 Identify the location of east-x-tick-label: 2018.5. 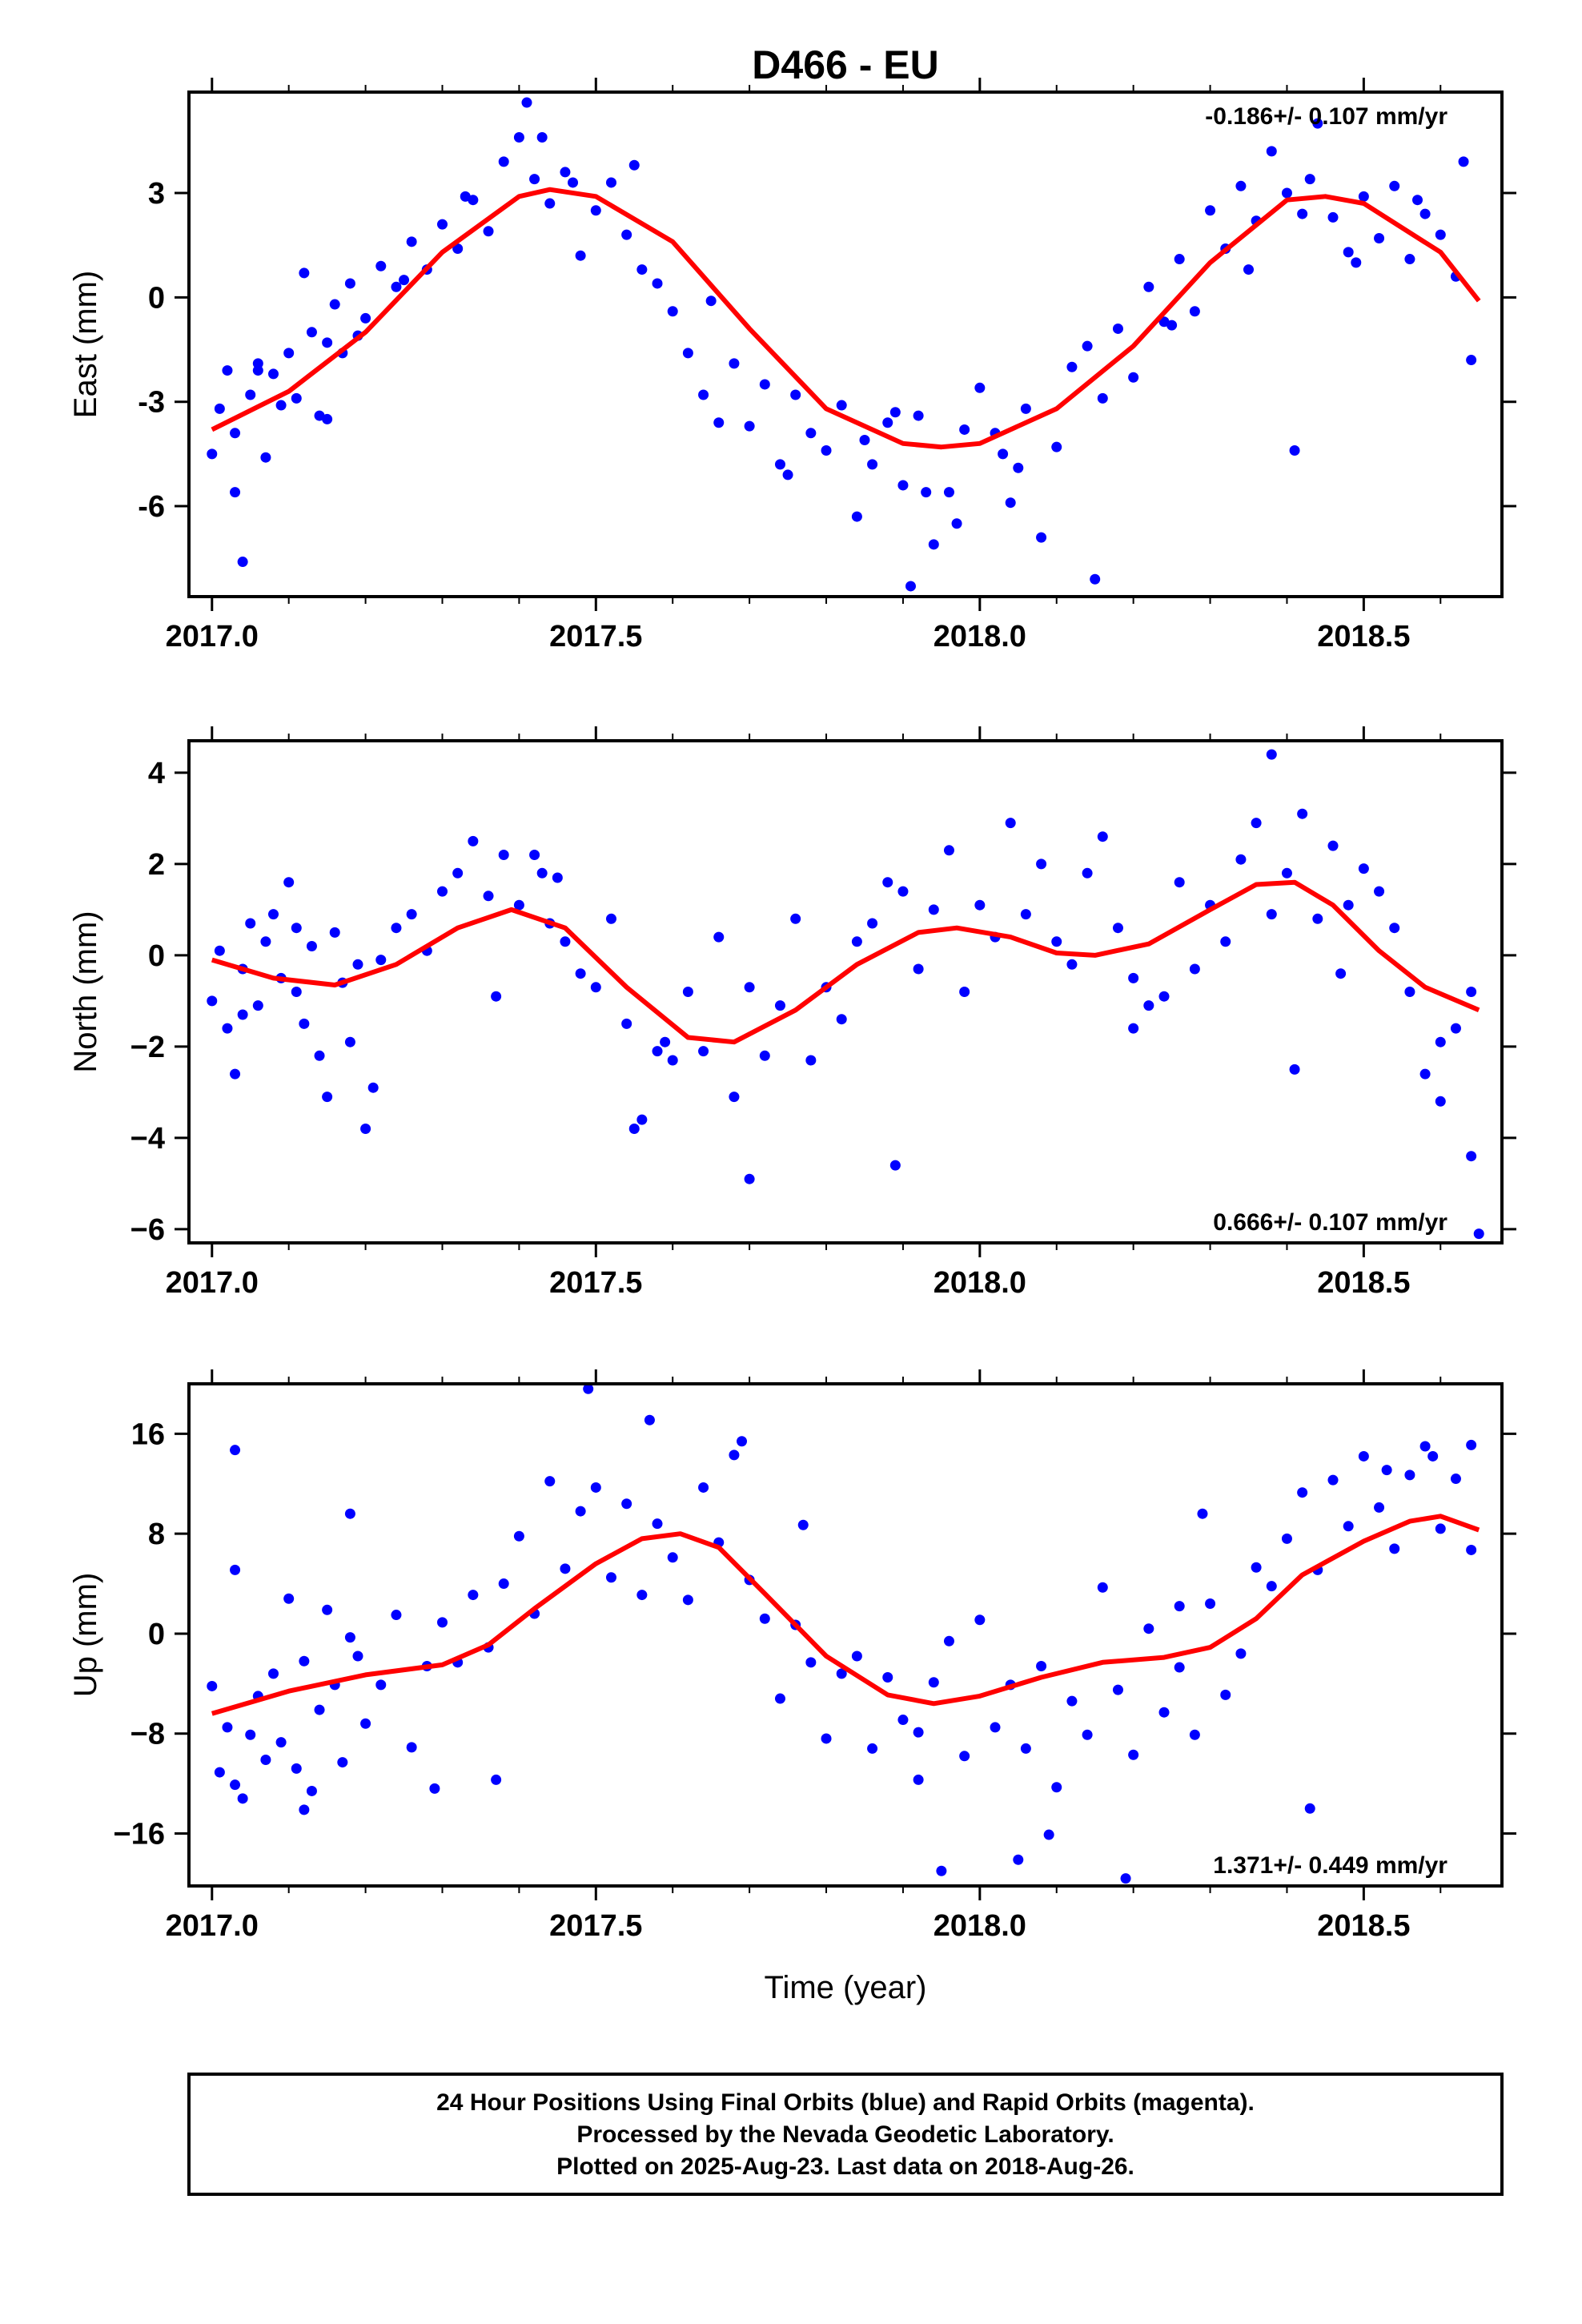
(1363, 636).